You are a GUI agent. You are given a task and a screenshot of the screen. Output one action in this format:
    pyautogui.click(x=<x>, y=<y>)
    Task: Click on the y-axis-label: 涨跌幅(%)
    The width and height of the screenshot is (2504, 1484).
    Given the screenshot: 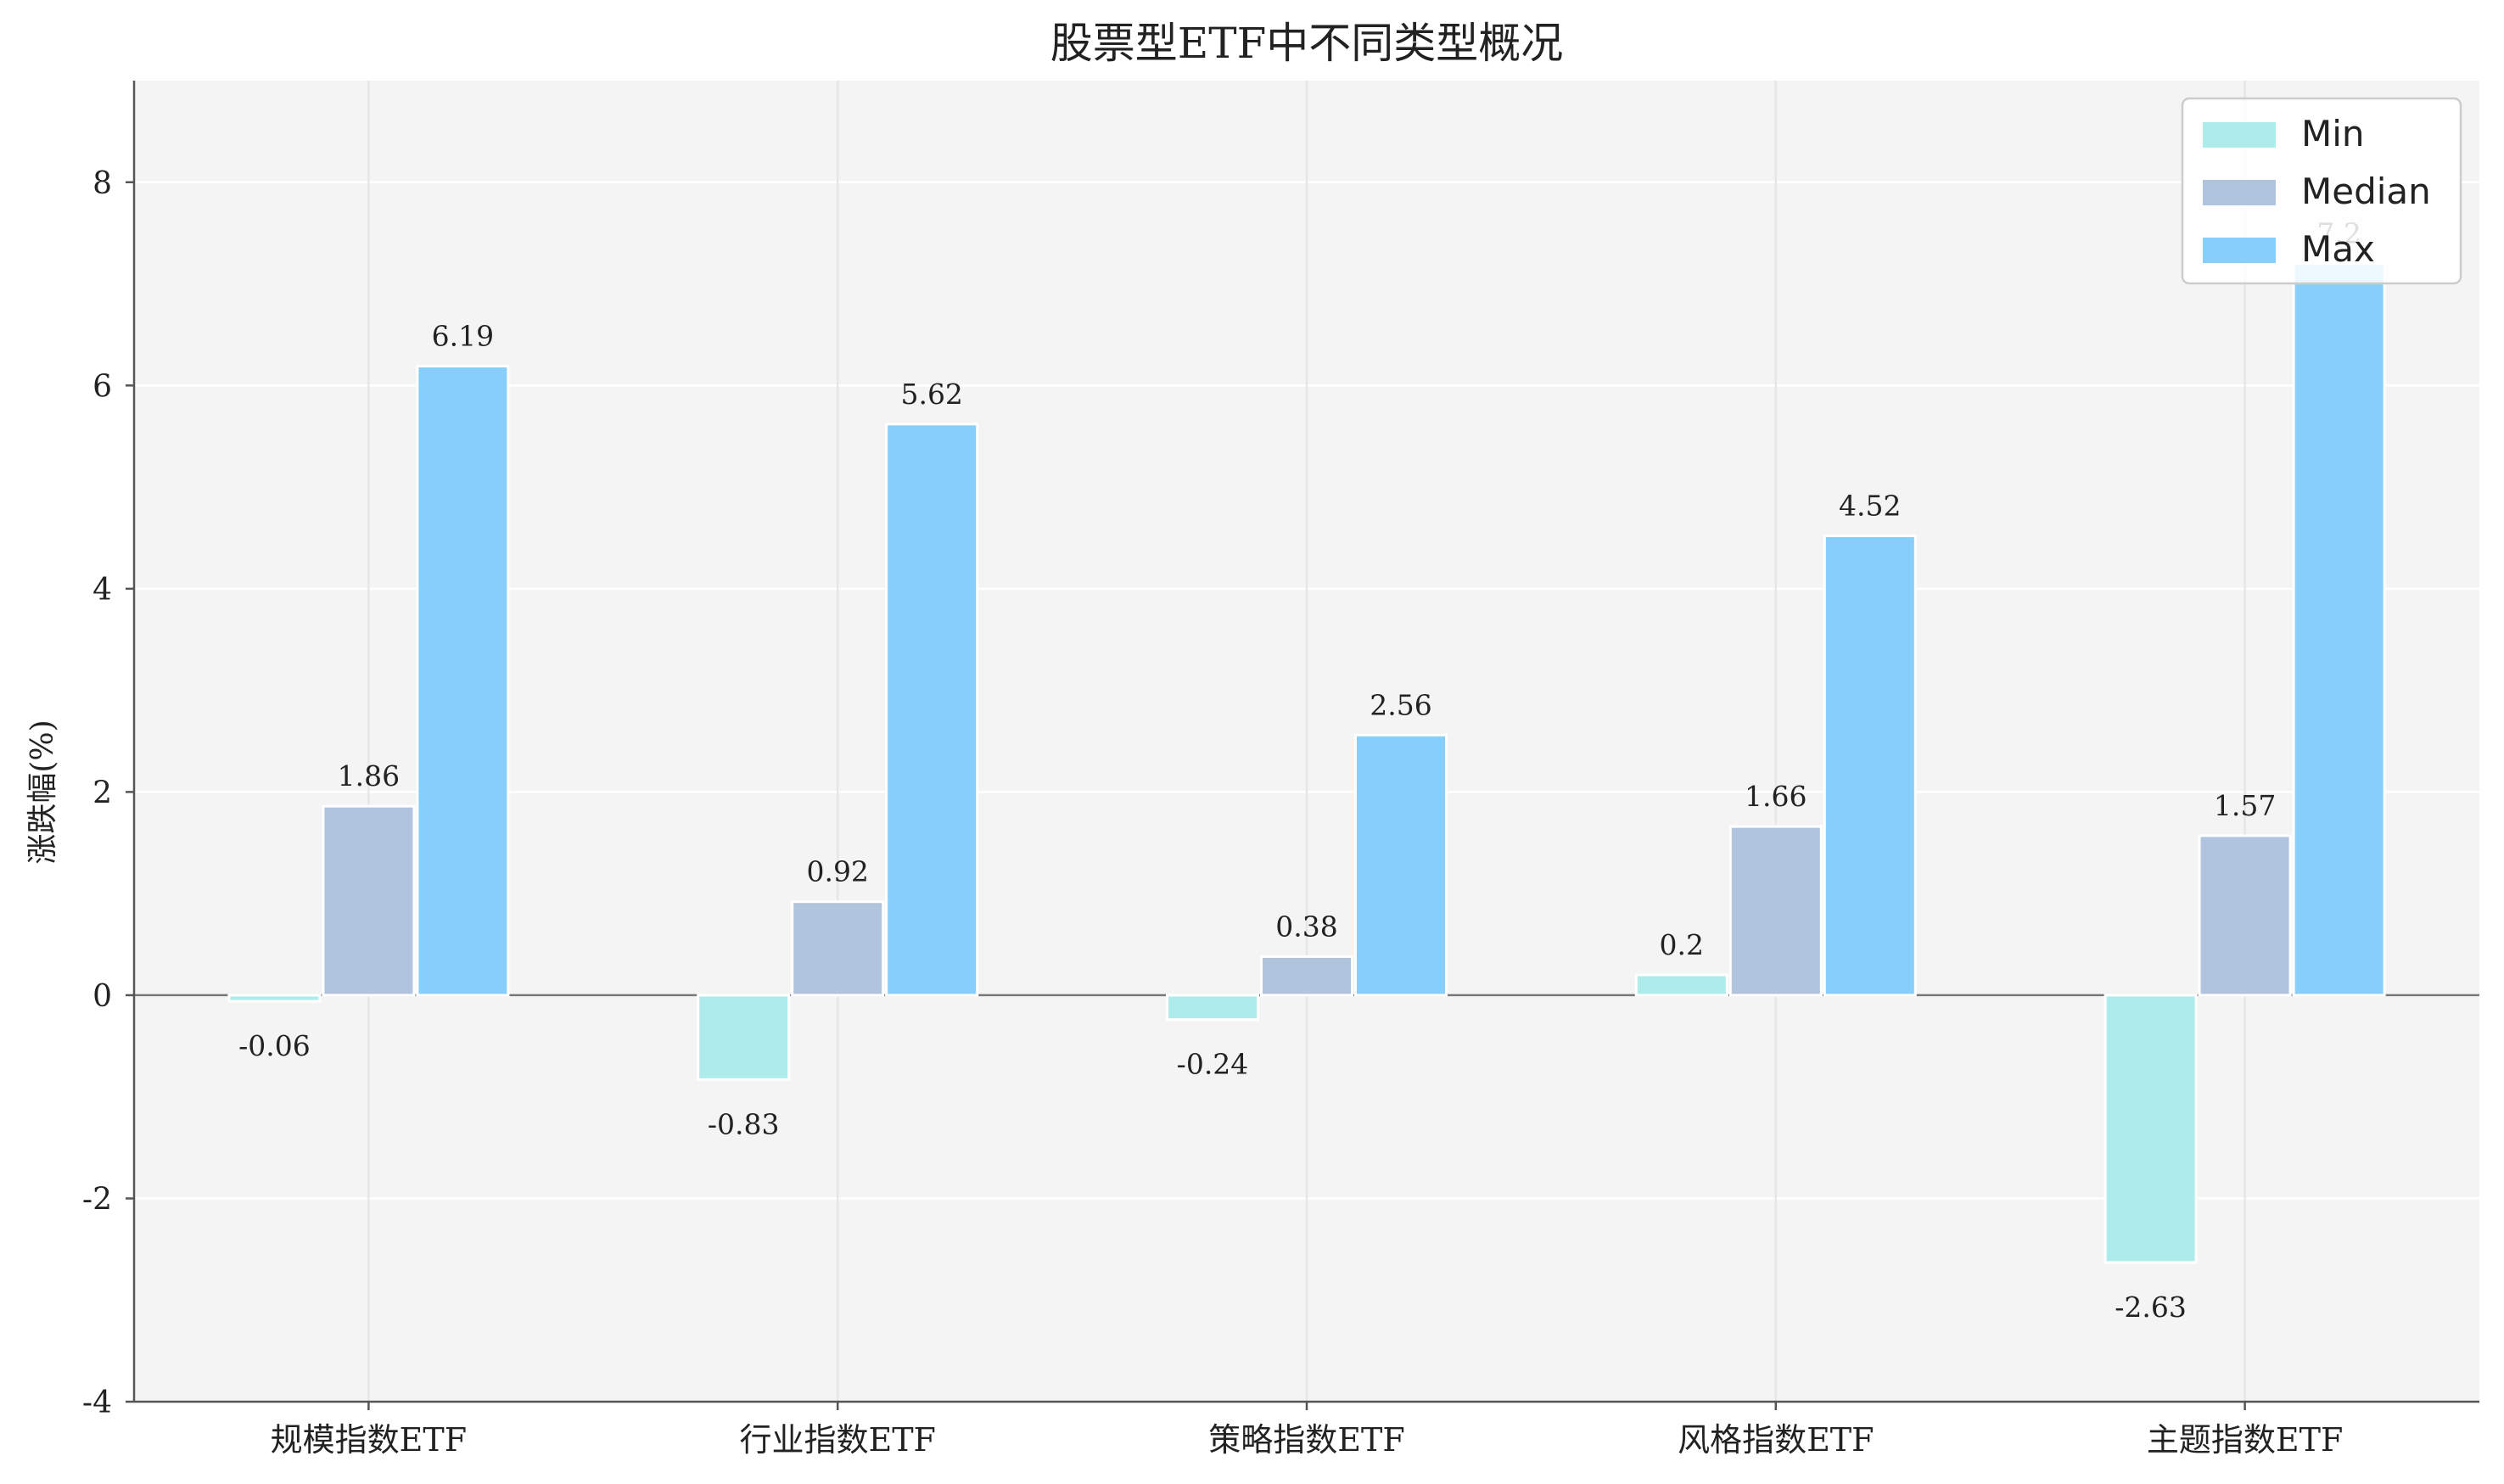 What is the action you would take?
    pyautogui.click(x=42, y=792)
    